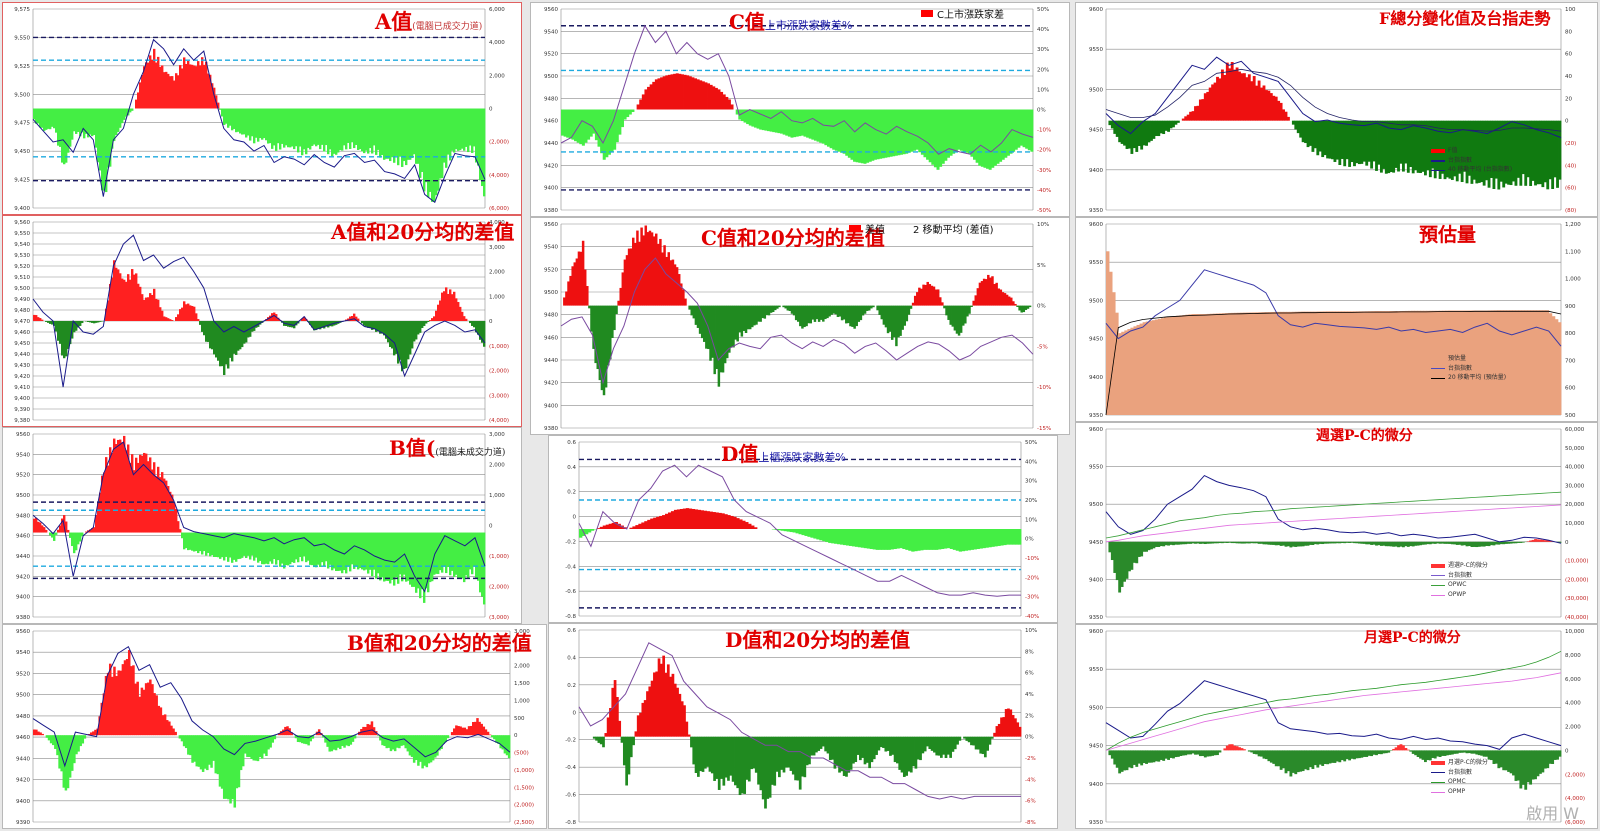 Image resolution: width=1600 pixels, height=831 pixels. Describe the element at coordinates (499, 347) in the screenshot. I see `y2-tick-label: (1,000)` at that location.